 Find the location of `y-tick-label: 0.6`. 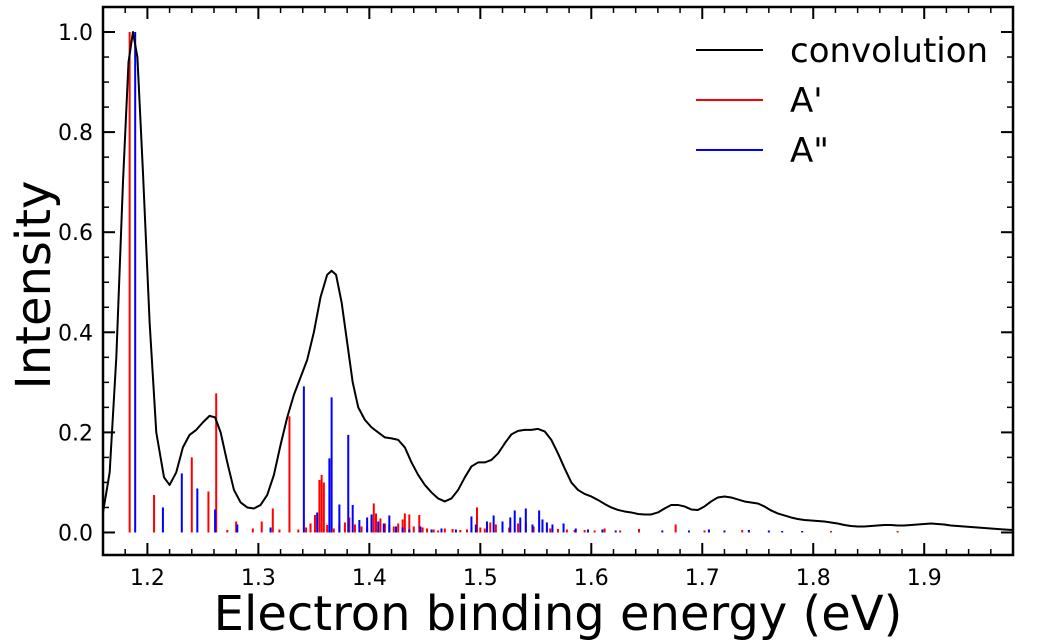

y-tick-label: 0.6 is located at coordinates (75, 233).